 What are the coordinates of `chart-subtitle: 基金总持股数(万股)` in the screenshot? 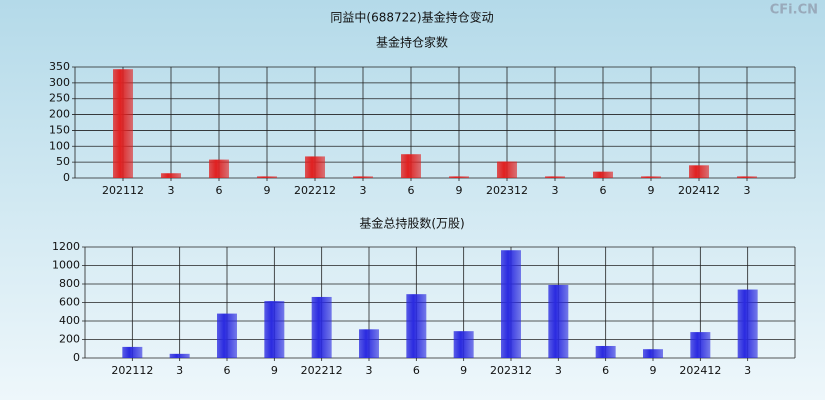 It's located at (411, 223).